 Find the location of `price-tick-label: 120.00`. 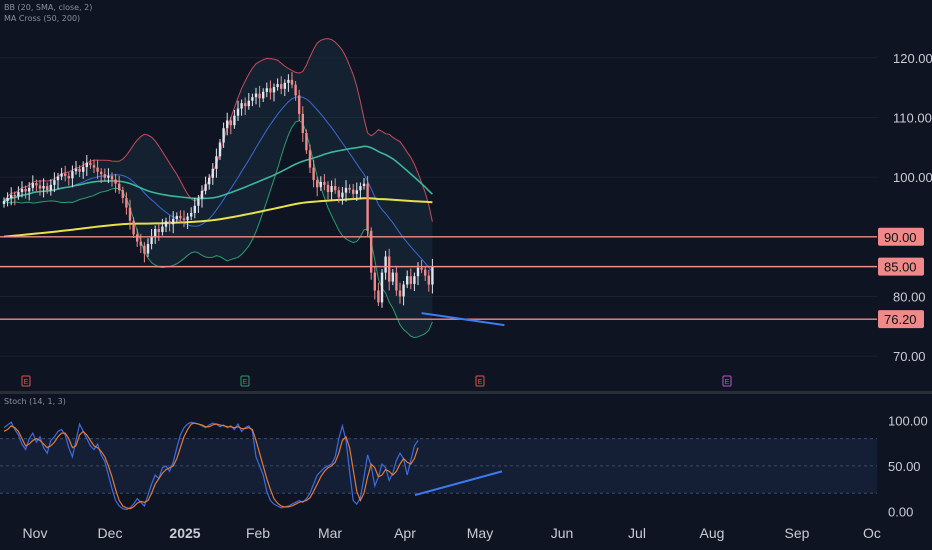

price-tick-label: 120.00 is located at coordinates (912, 58).